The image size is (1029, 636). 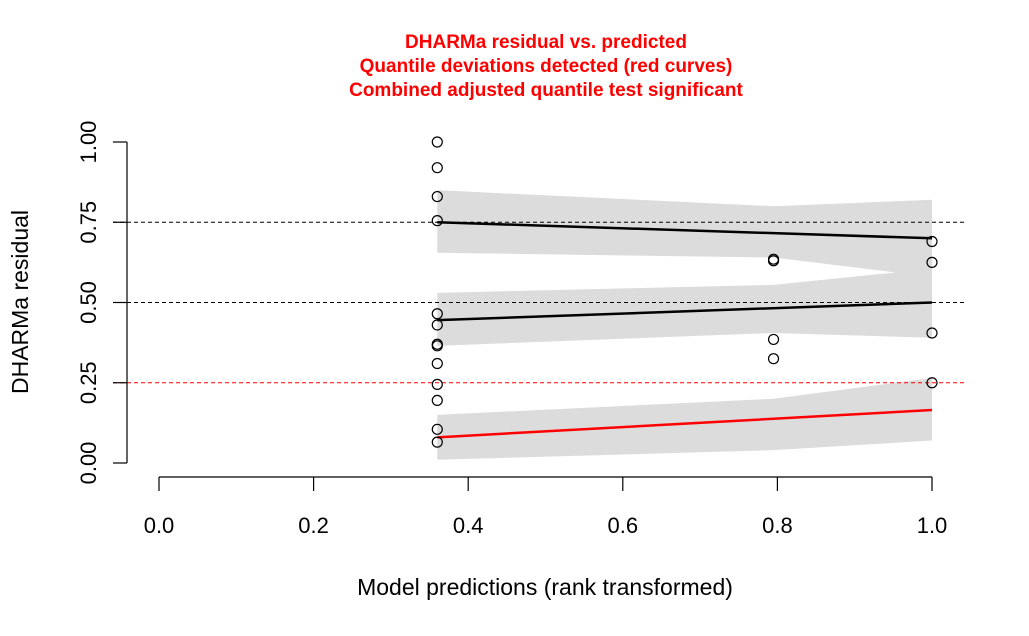 I want to click on x-tick-label: 0.6, so click(x=623, y=525).